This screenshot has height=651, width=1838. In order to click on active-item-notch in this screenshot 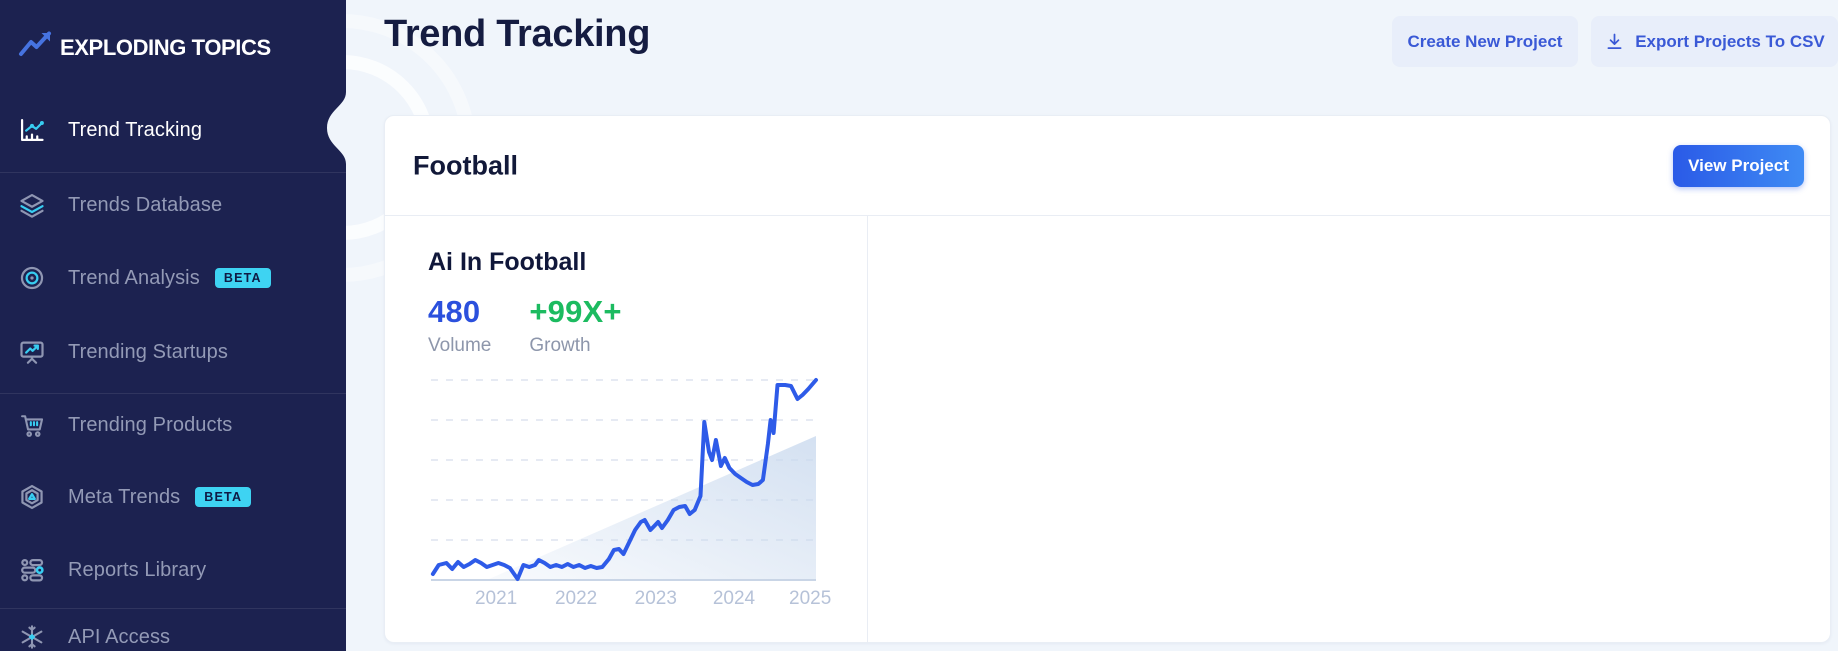, I will do `click(336, 128)`.